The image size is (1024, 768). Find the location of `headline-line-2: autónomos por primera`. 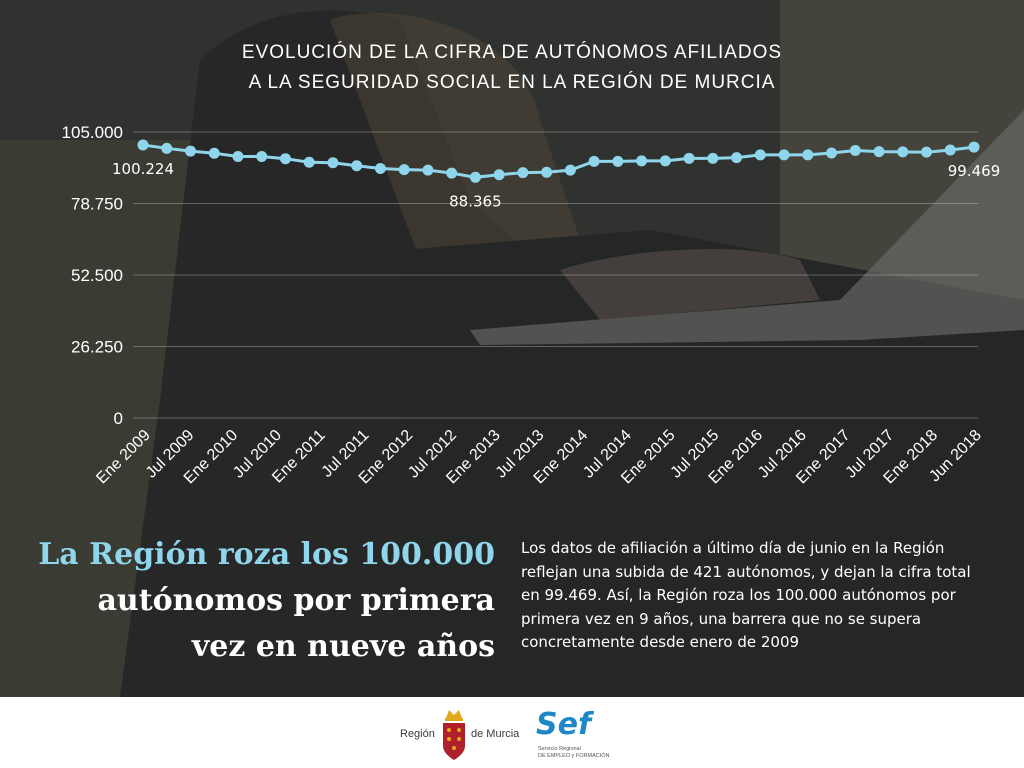

headline-line-2: autónomos por primera is located at coordinates (296, 600).